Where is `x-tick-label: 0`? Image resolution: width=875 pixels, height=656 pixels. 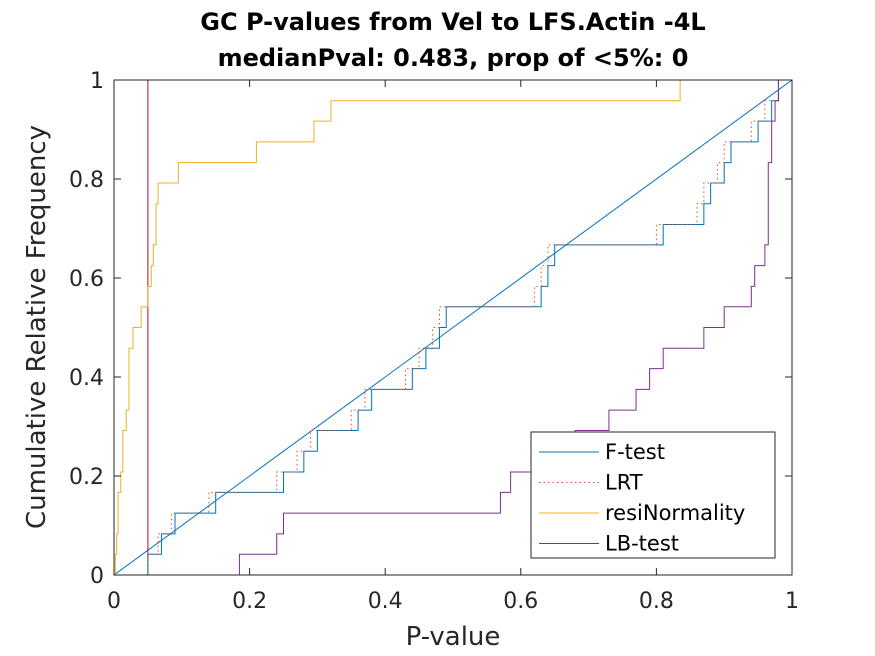 x-tick-label: 0 is located at coordinates (114, 601).